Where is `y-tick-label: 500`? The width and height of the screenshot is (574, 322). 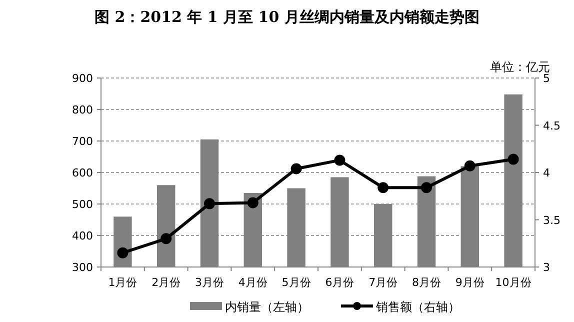
y-tick-label: 500 is located at coordinates (82, 204).